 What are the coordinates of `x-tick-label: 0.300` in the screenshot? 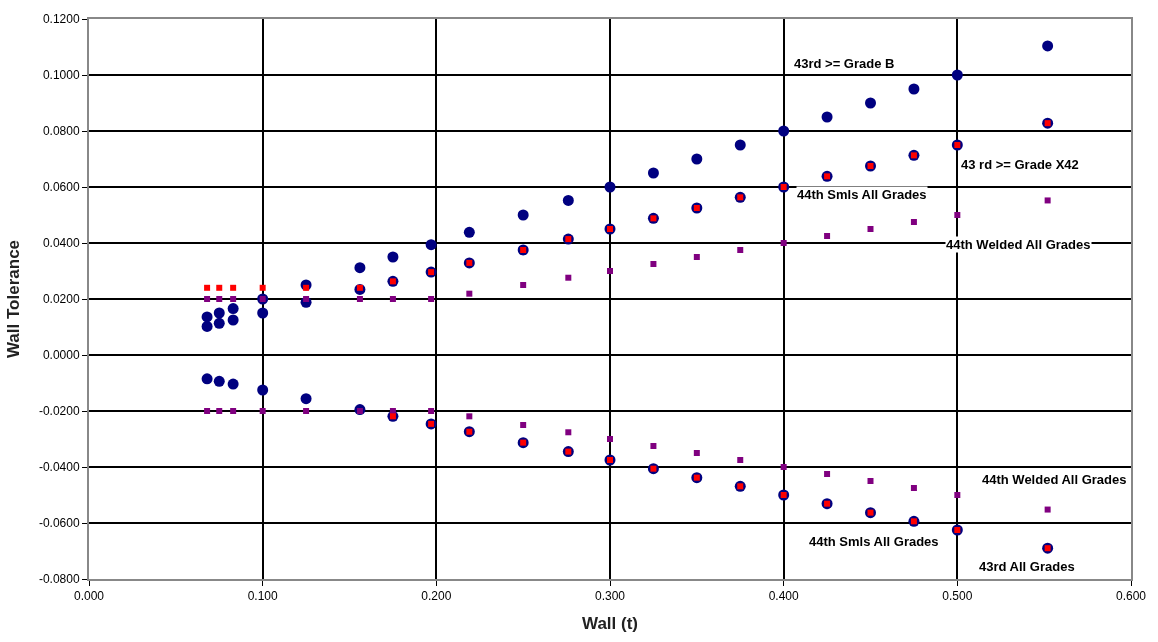 It's located at (610, 596).